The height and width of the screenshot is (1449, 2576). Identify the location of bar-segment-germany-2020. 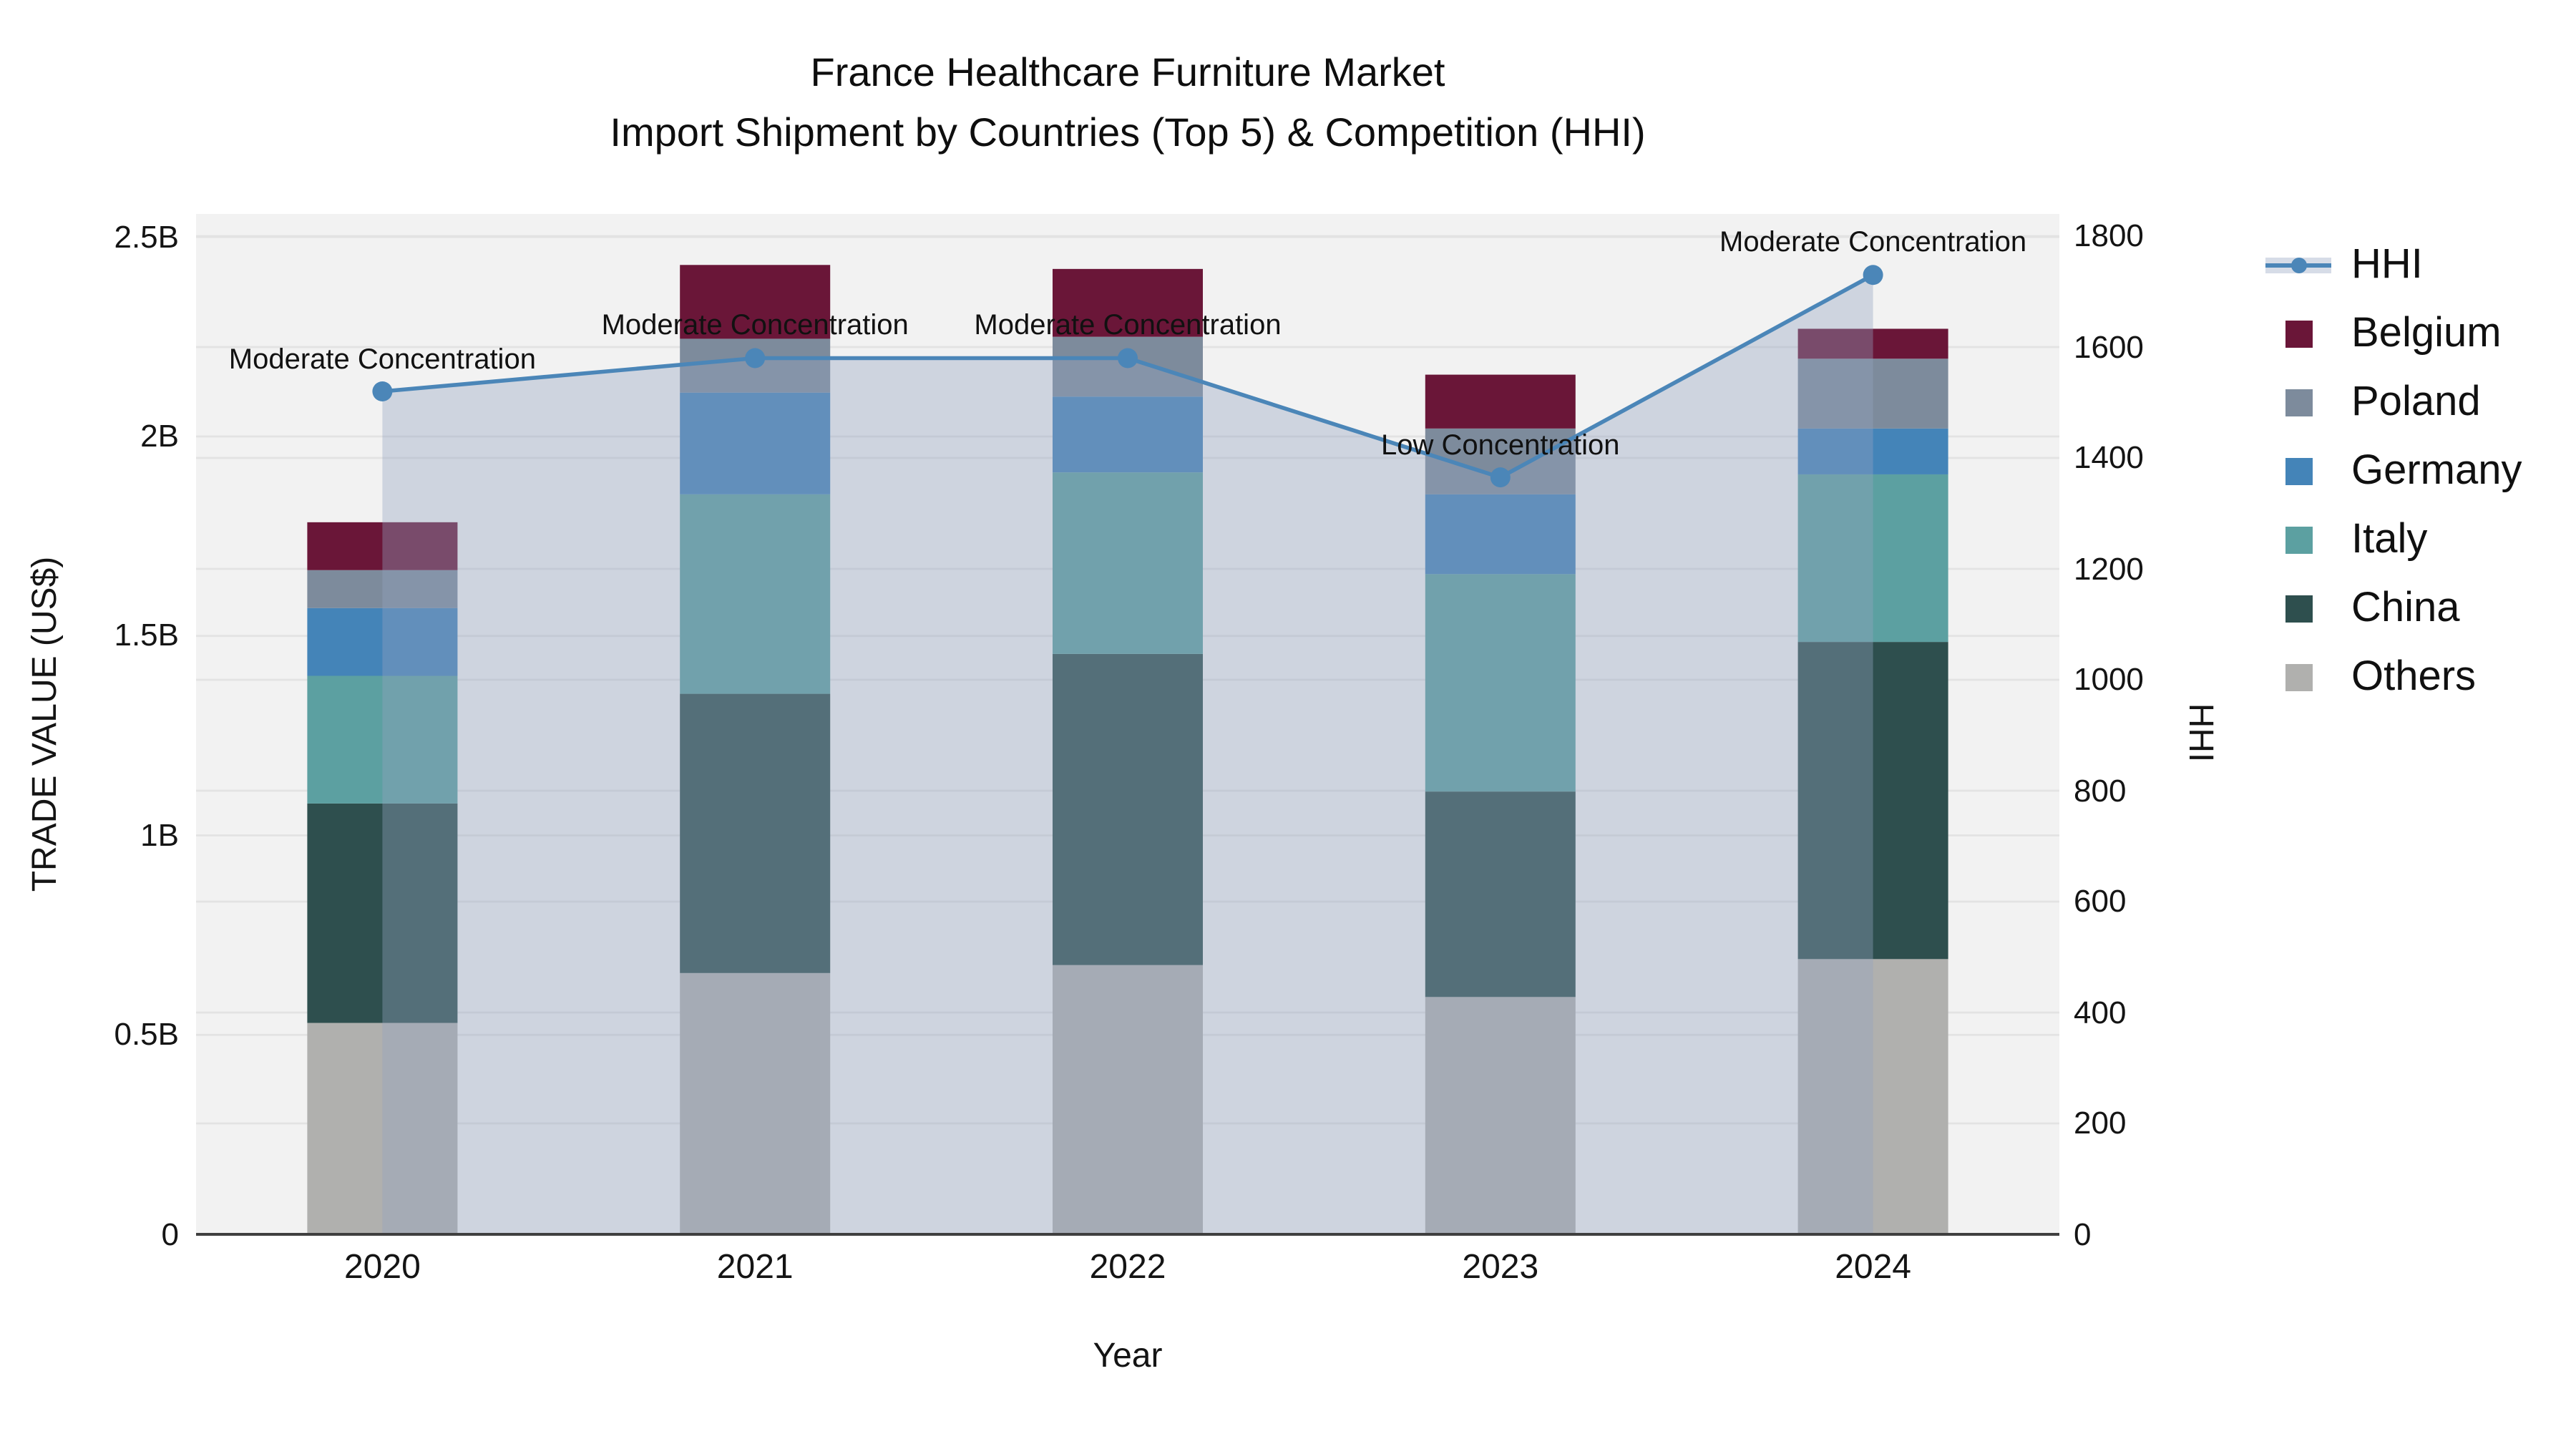
(382, 642).